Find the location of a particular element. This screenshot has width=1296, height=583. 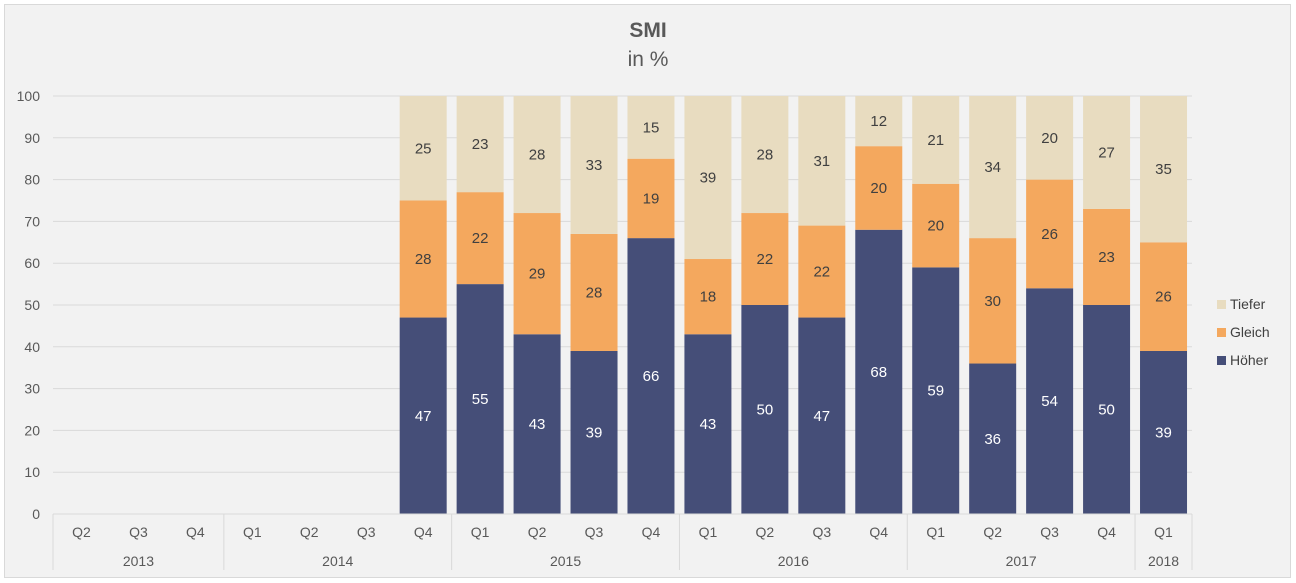

data-label: 36 is located at coordinates (992, 439).